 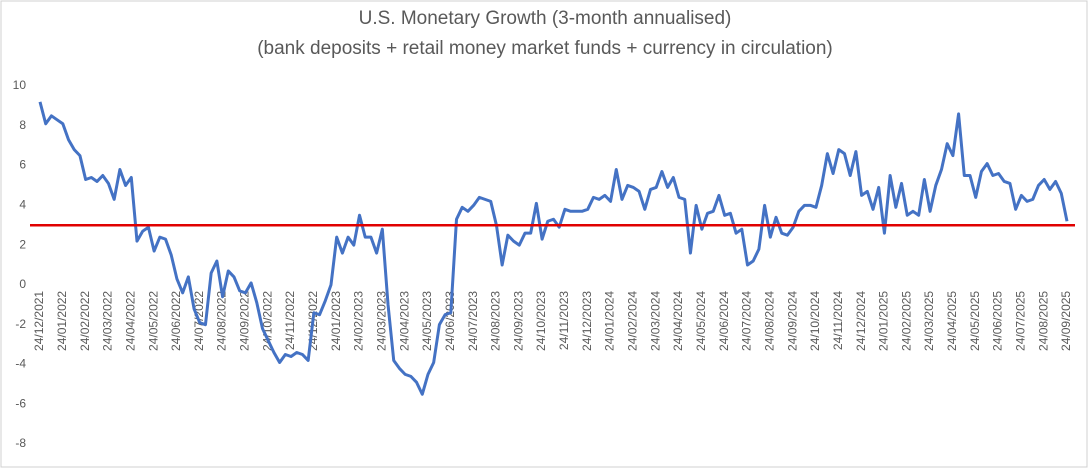 What do you see at coordinates (473, 321) in the screenshot?
I see `x-tick-label: 24/07/2023` at bounding box center [473, 321].